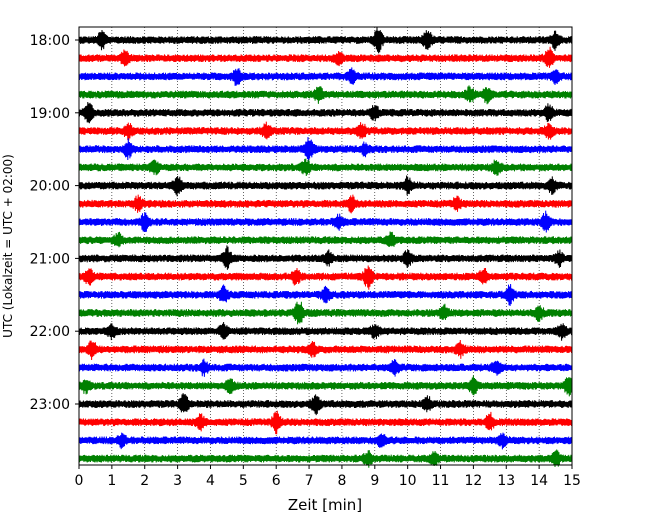 This screenshot has width=650, height=520. What do you see at coordinates (79, 481) in the screenshot?
I see `x-tick-label-0: 0` at bounding box center [79, 481].